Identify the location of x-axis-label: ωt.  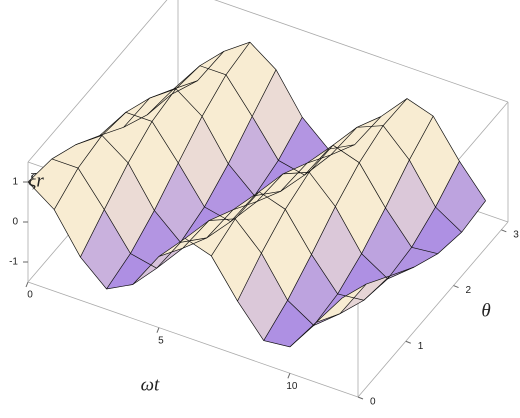
(150, 384).